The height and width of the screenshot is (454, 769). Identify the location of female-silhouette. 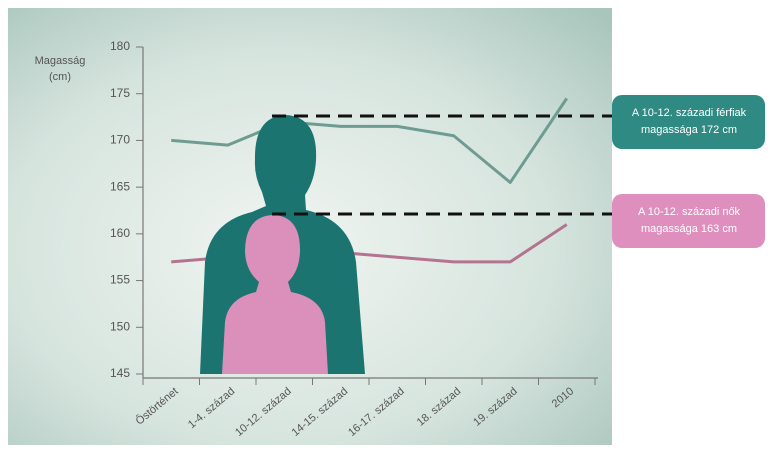
(275, 294).